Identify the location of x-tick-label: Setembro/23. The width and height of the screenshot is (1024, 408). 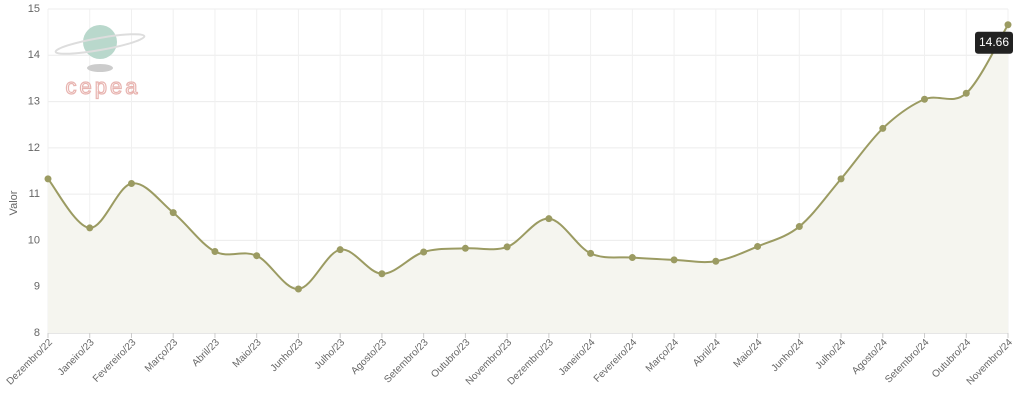
(406, 361).